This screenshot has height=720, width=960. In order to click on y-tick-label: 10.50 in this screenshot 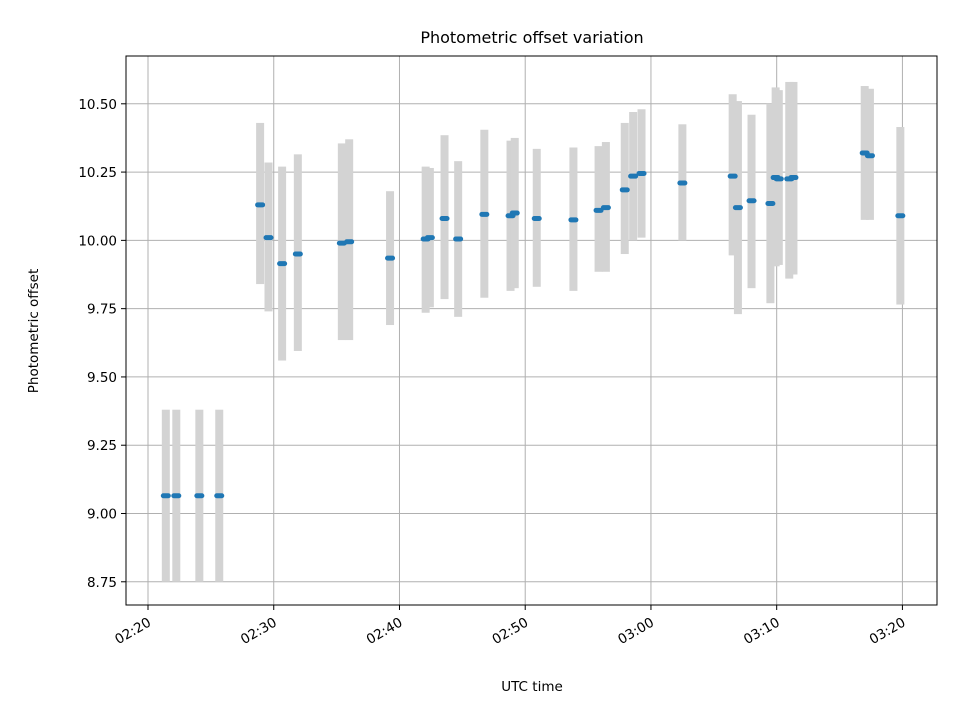, I will do `click(97, 105)`.